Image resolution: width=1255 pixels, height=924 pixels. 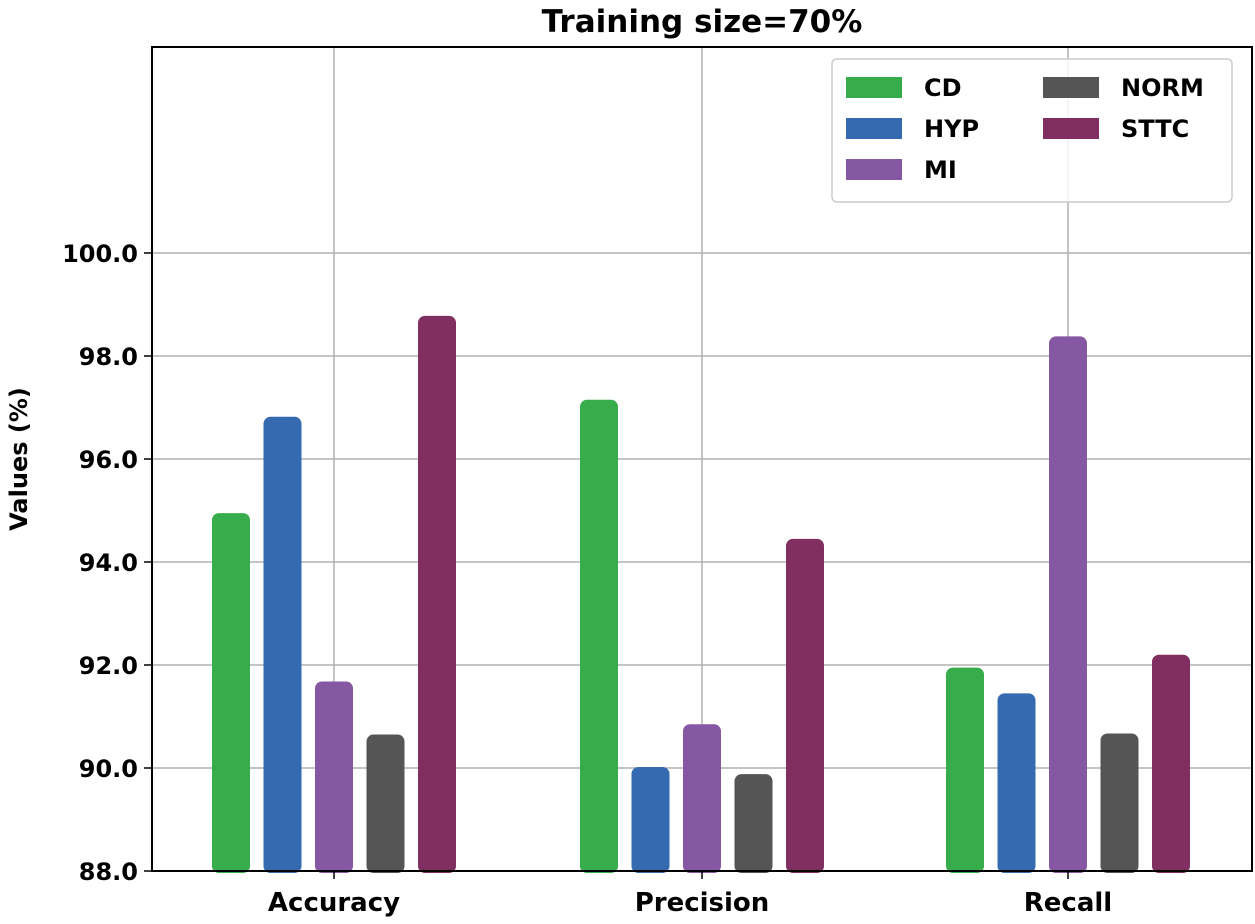 I want to click on bar-cd-accuracy, so click(x=231, y=693).